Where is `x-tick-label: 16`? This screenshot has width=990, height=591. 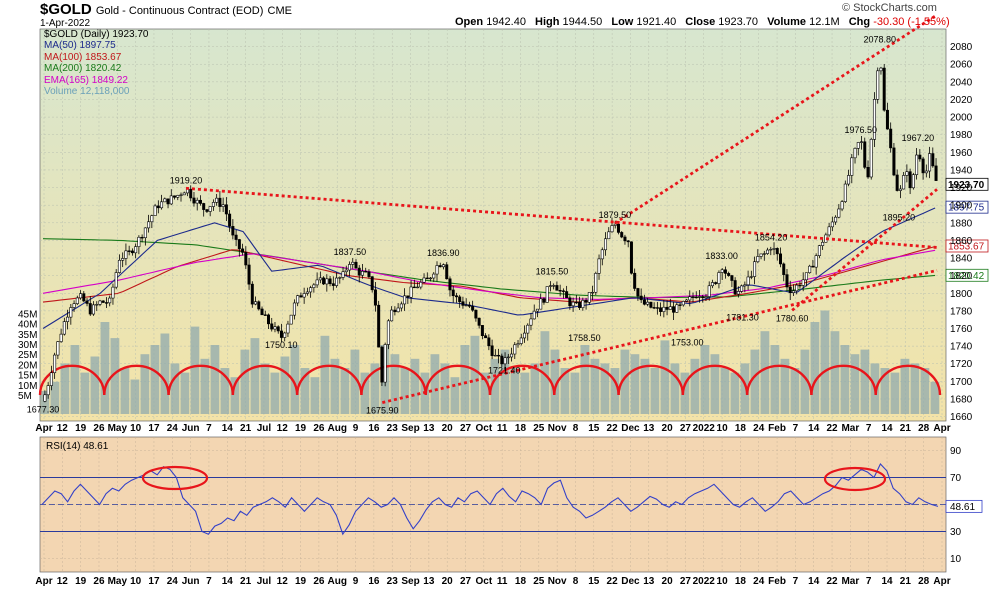 x-tick-label: 16 is located at coordinates (374, 428).